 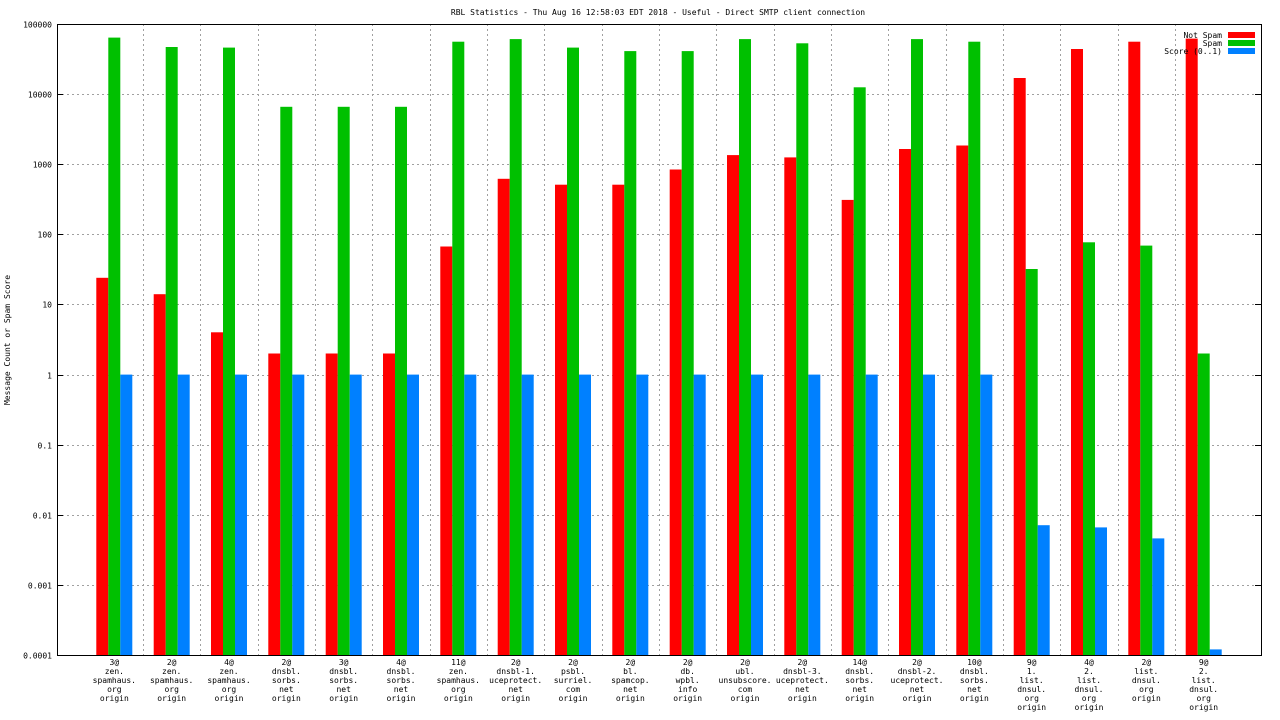 What do you see at coordinates (49, 376) in the screenshot?
I see `y-tick-label: 1` at bounding box center [49, 376].